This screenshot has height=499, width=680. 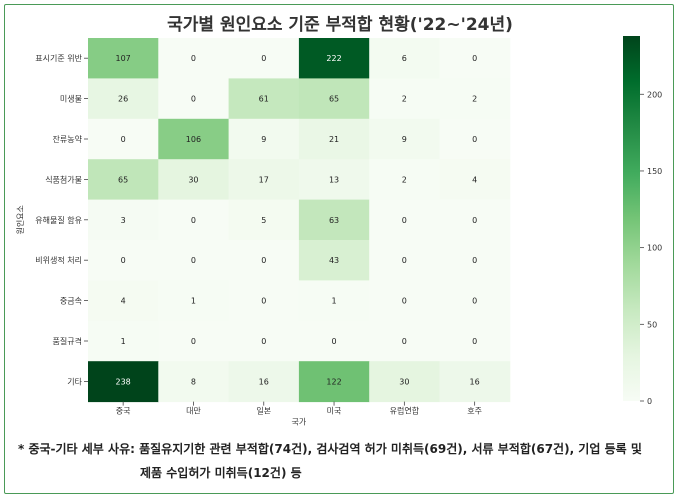 What do you see at coordinates (654, 171) in the screenshot?
I see `colorbar-tick-label: 150` at bounding box center [654, 171].